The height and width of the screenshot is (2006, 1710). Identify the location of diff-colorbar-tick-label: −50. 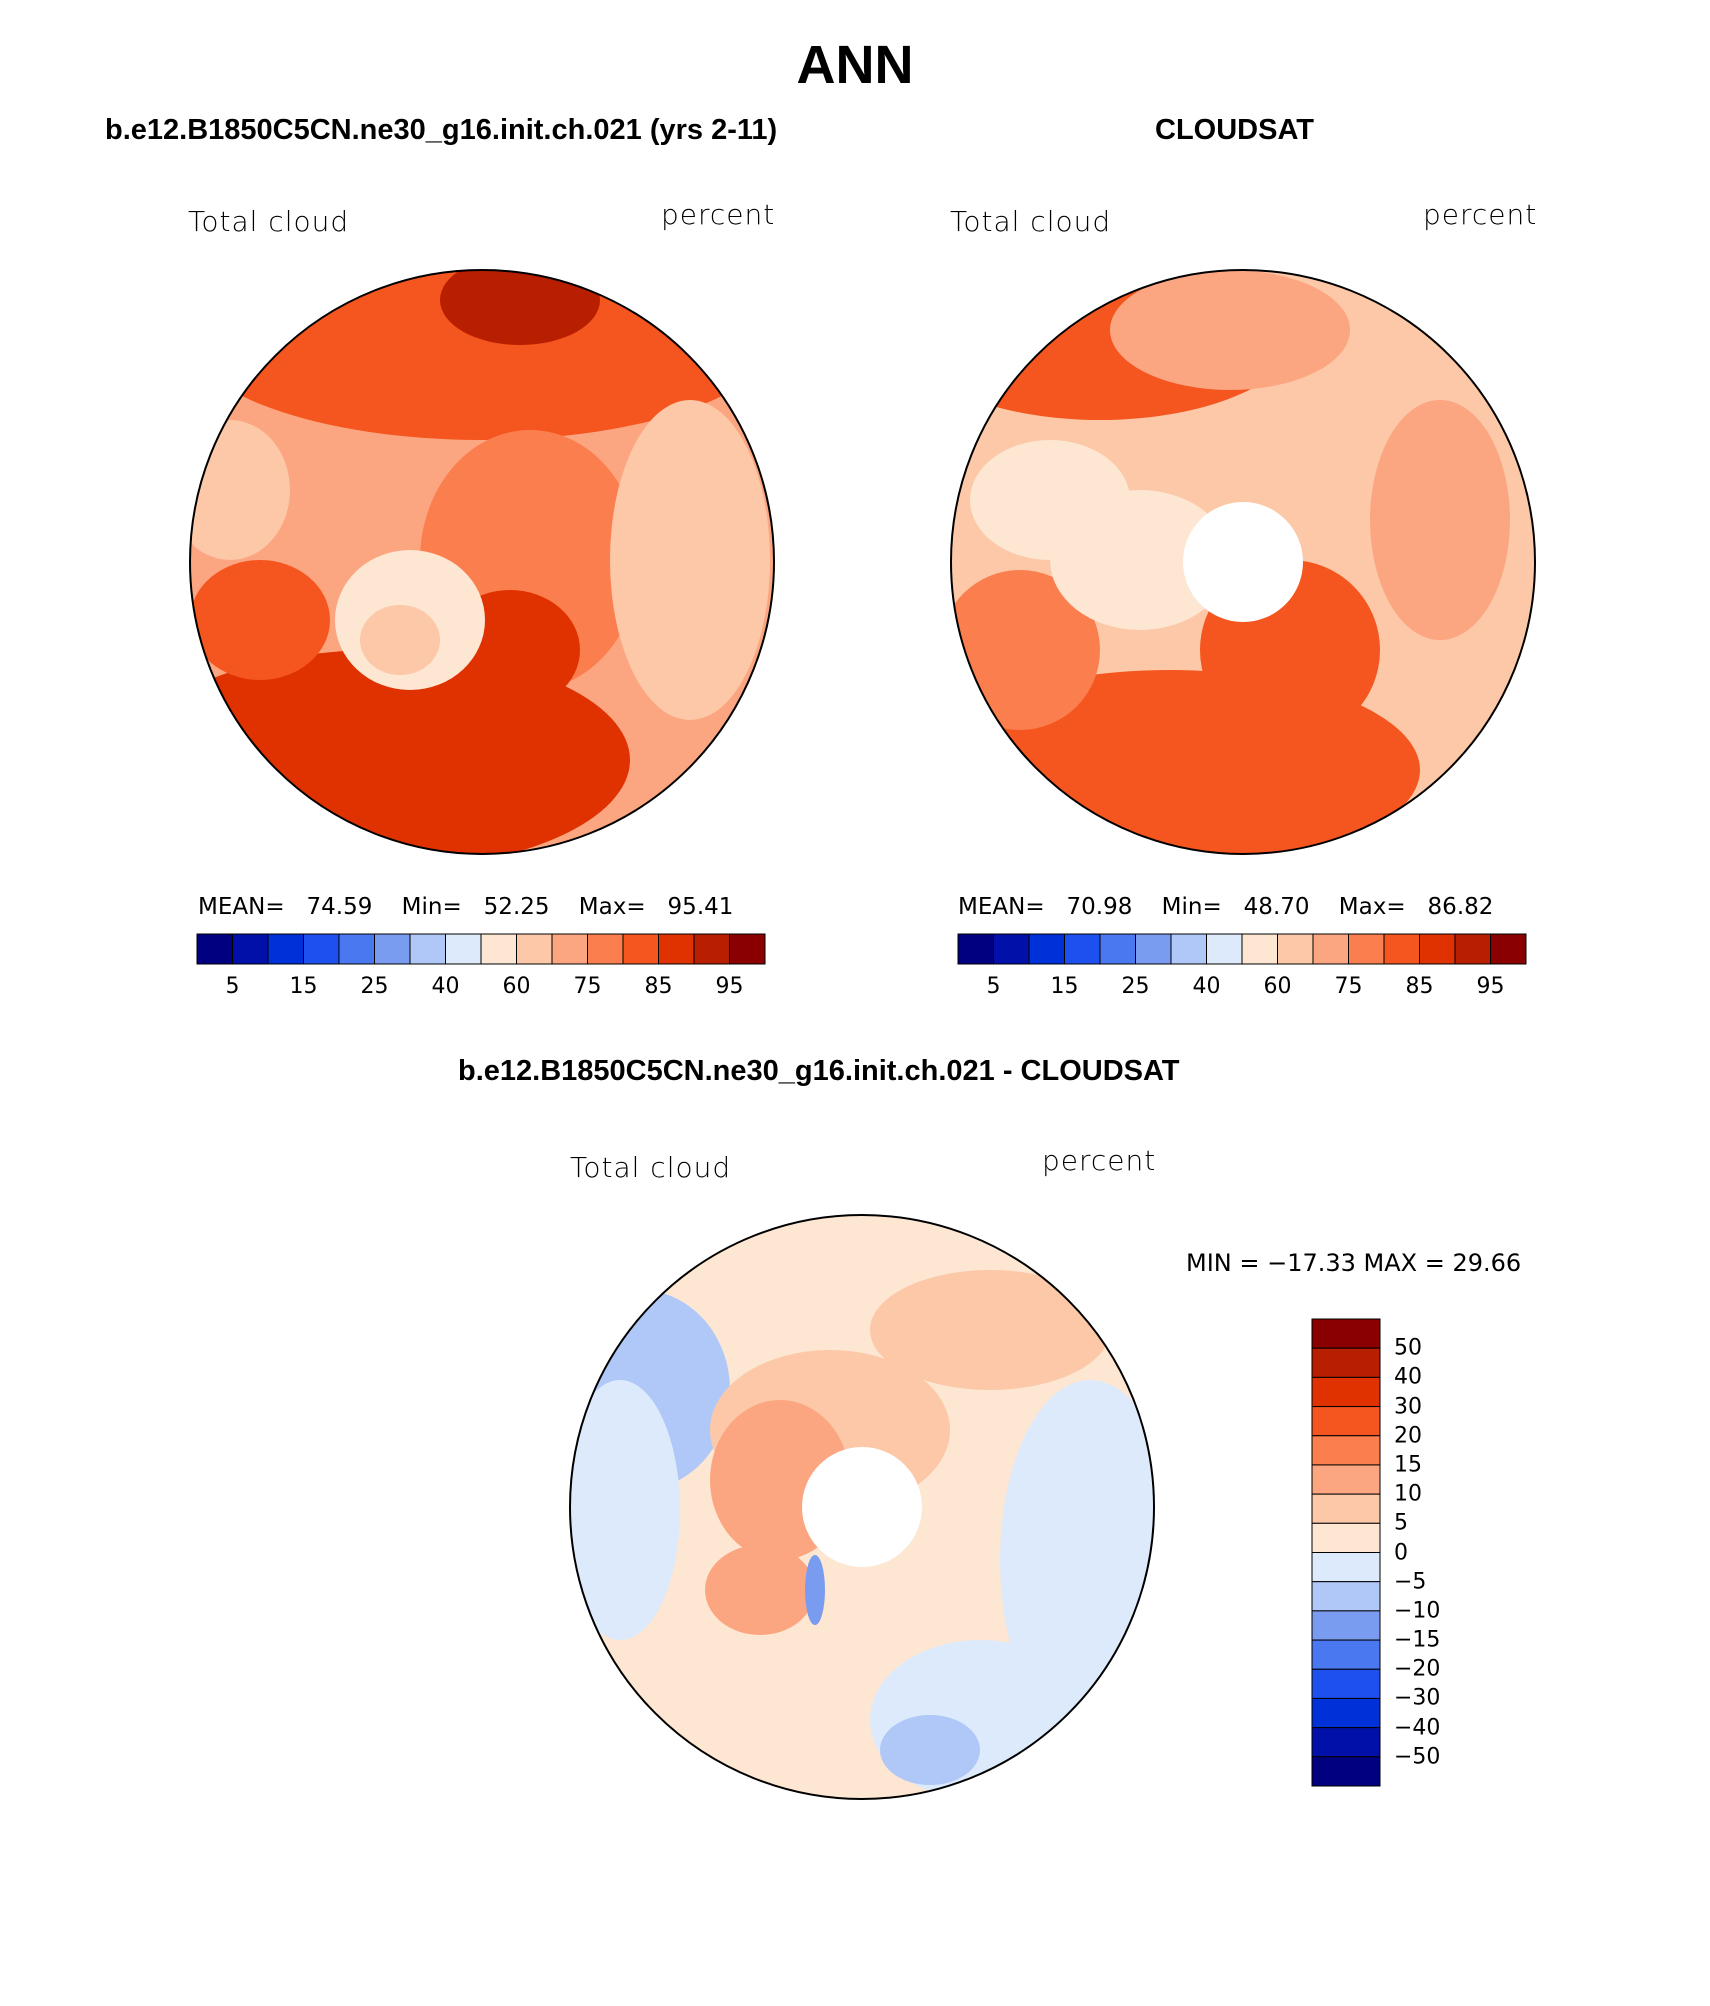
(1417, 1757).